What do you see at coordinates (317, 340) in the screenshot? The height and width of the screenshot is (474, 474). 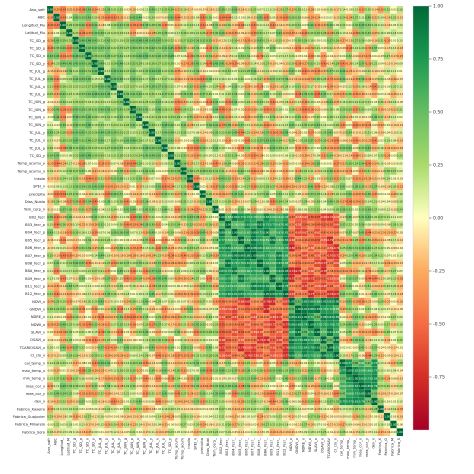 I see `cell-annotation: 0.57` at bounding box center [317, 340].